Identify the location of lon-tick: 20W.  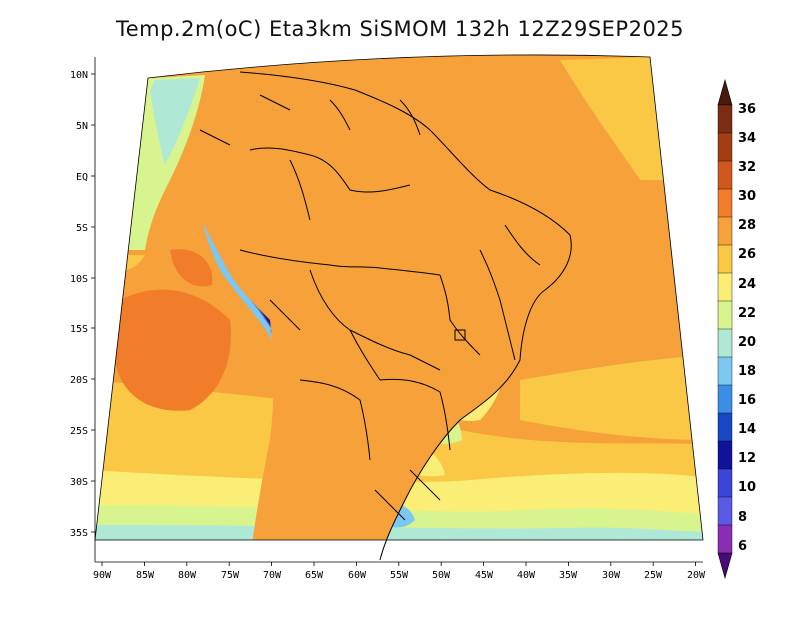
(696, 575).